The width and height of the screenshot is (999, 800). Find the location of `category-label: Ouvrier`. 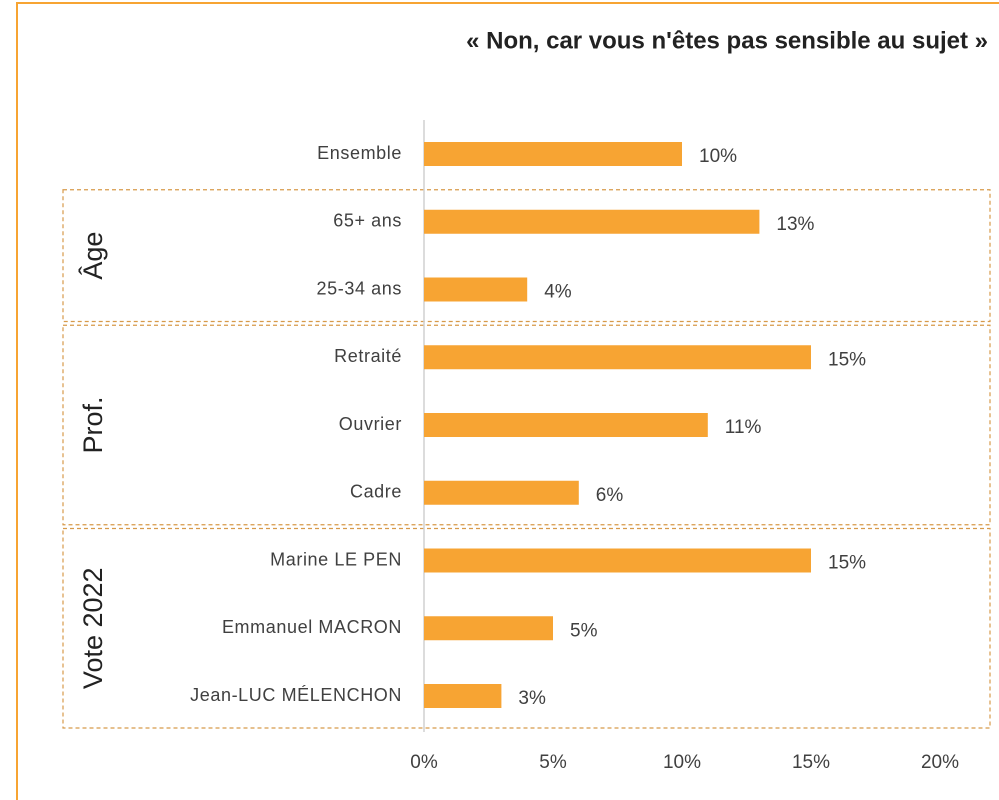

category-label: Ouvrier is located at coordinates (370, 424).